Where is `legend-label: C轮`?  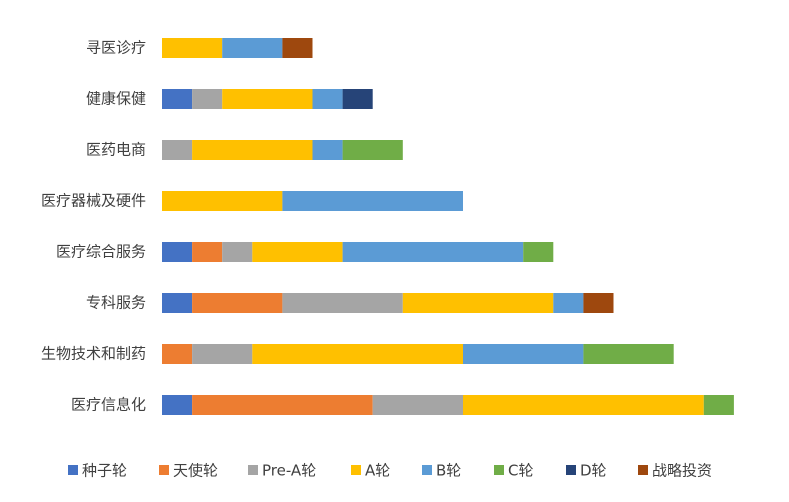
legend-label: C轮 is located at coordinates (520, 471).